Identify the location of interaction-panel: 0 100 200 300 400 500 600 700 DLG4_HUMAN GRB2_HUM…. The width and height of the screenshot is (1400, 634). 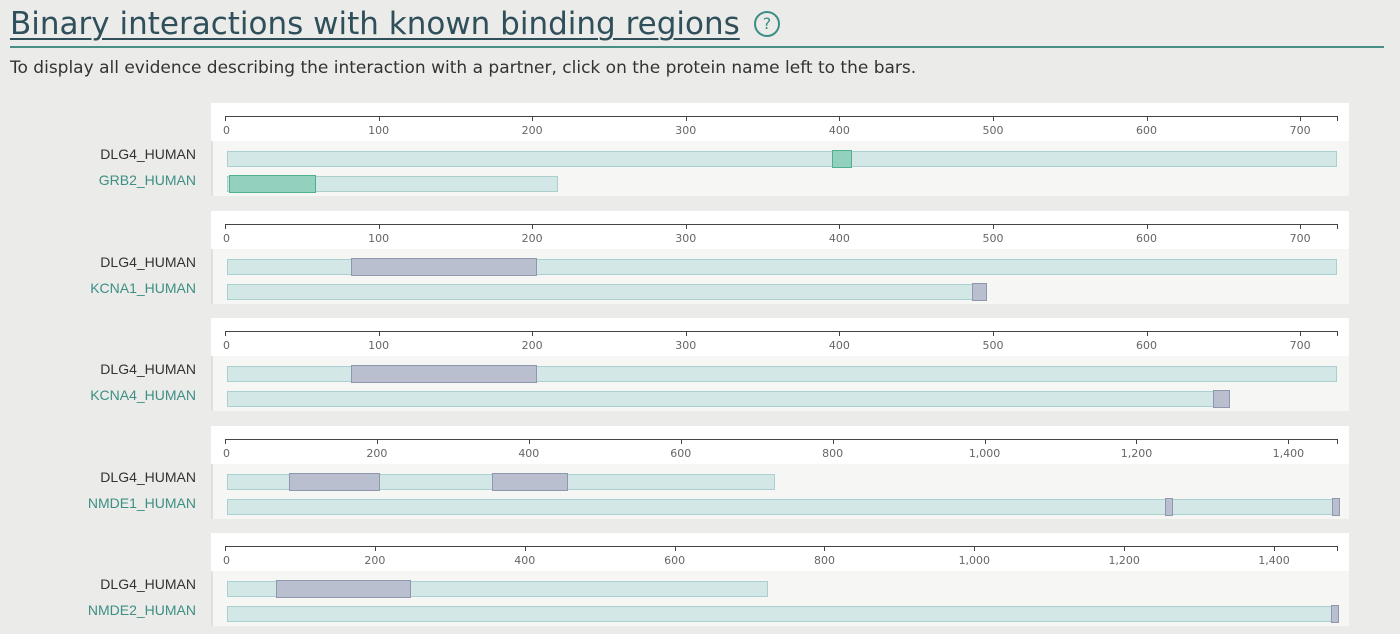
(700, 149).